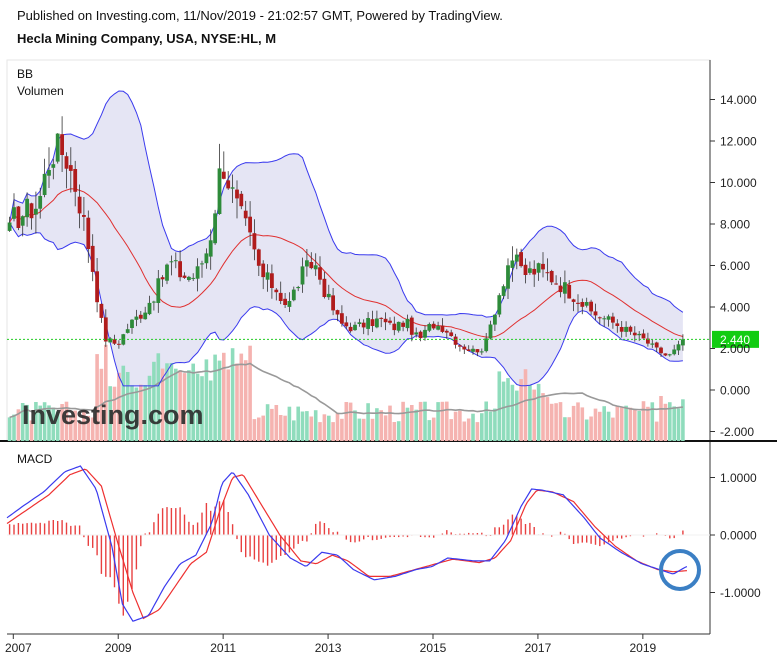 The height and width of the screenshot is (662, 777). Describe the element at coordinates (735, 339) in the screenshot. I see `last-price-badge` at that location.